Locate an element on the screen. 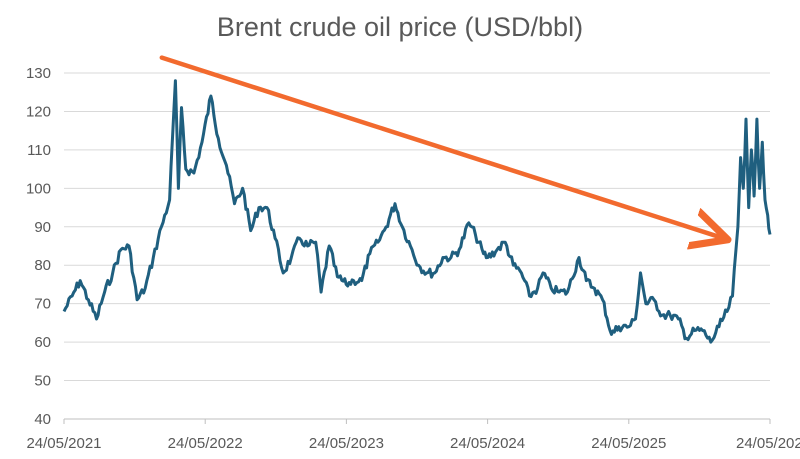 The width and height of the screenshot is (800, 459). x-tick-label: 24/05/2021 is located at coordinates (63, 443).